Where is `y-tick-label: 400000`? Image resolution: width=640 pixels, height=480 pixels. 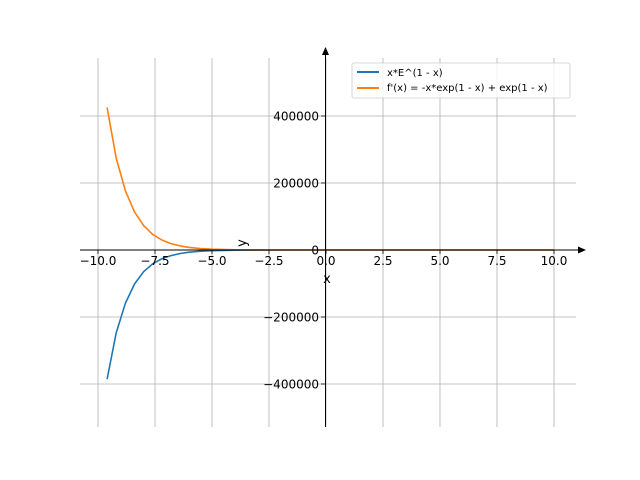 y-tick-label: 400000 is located at coordinates (296, 117).